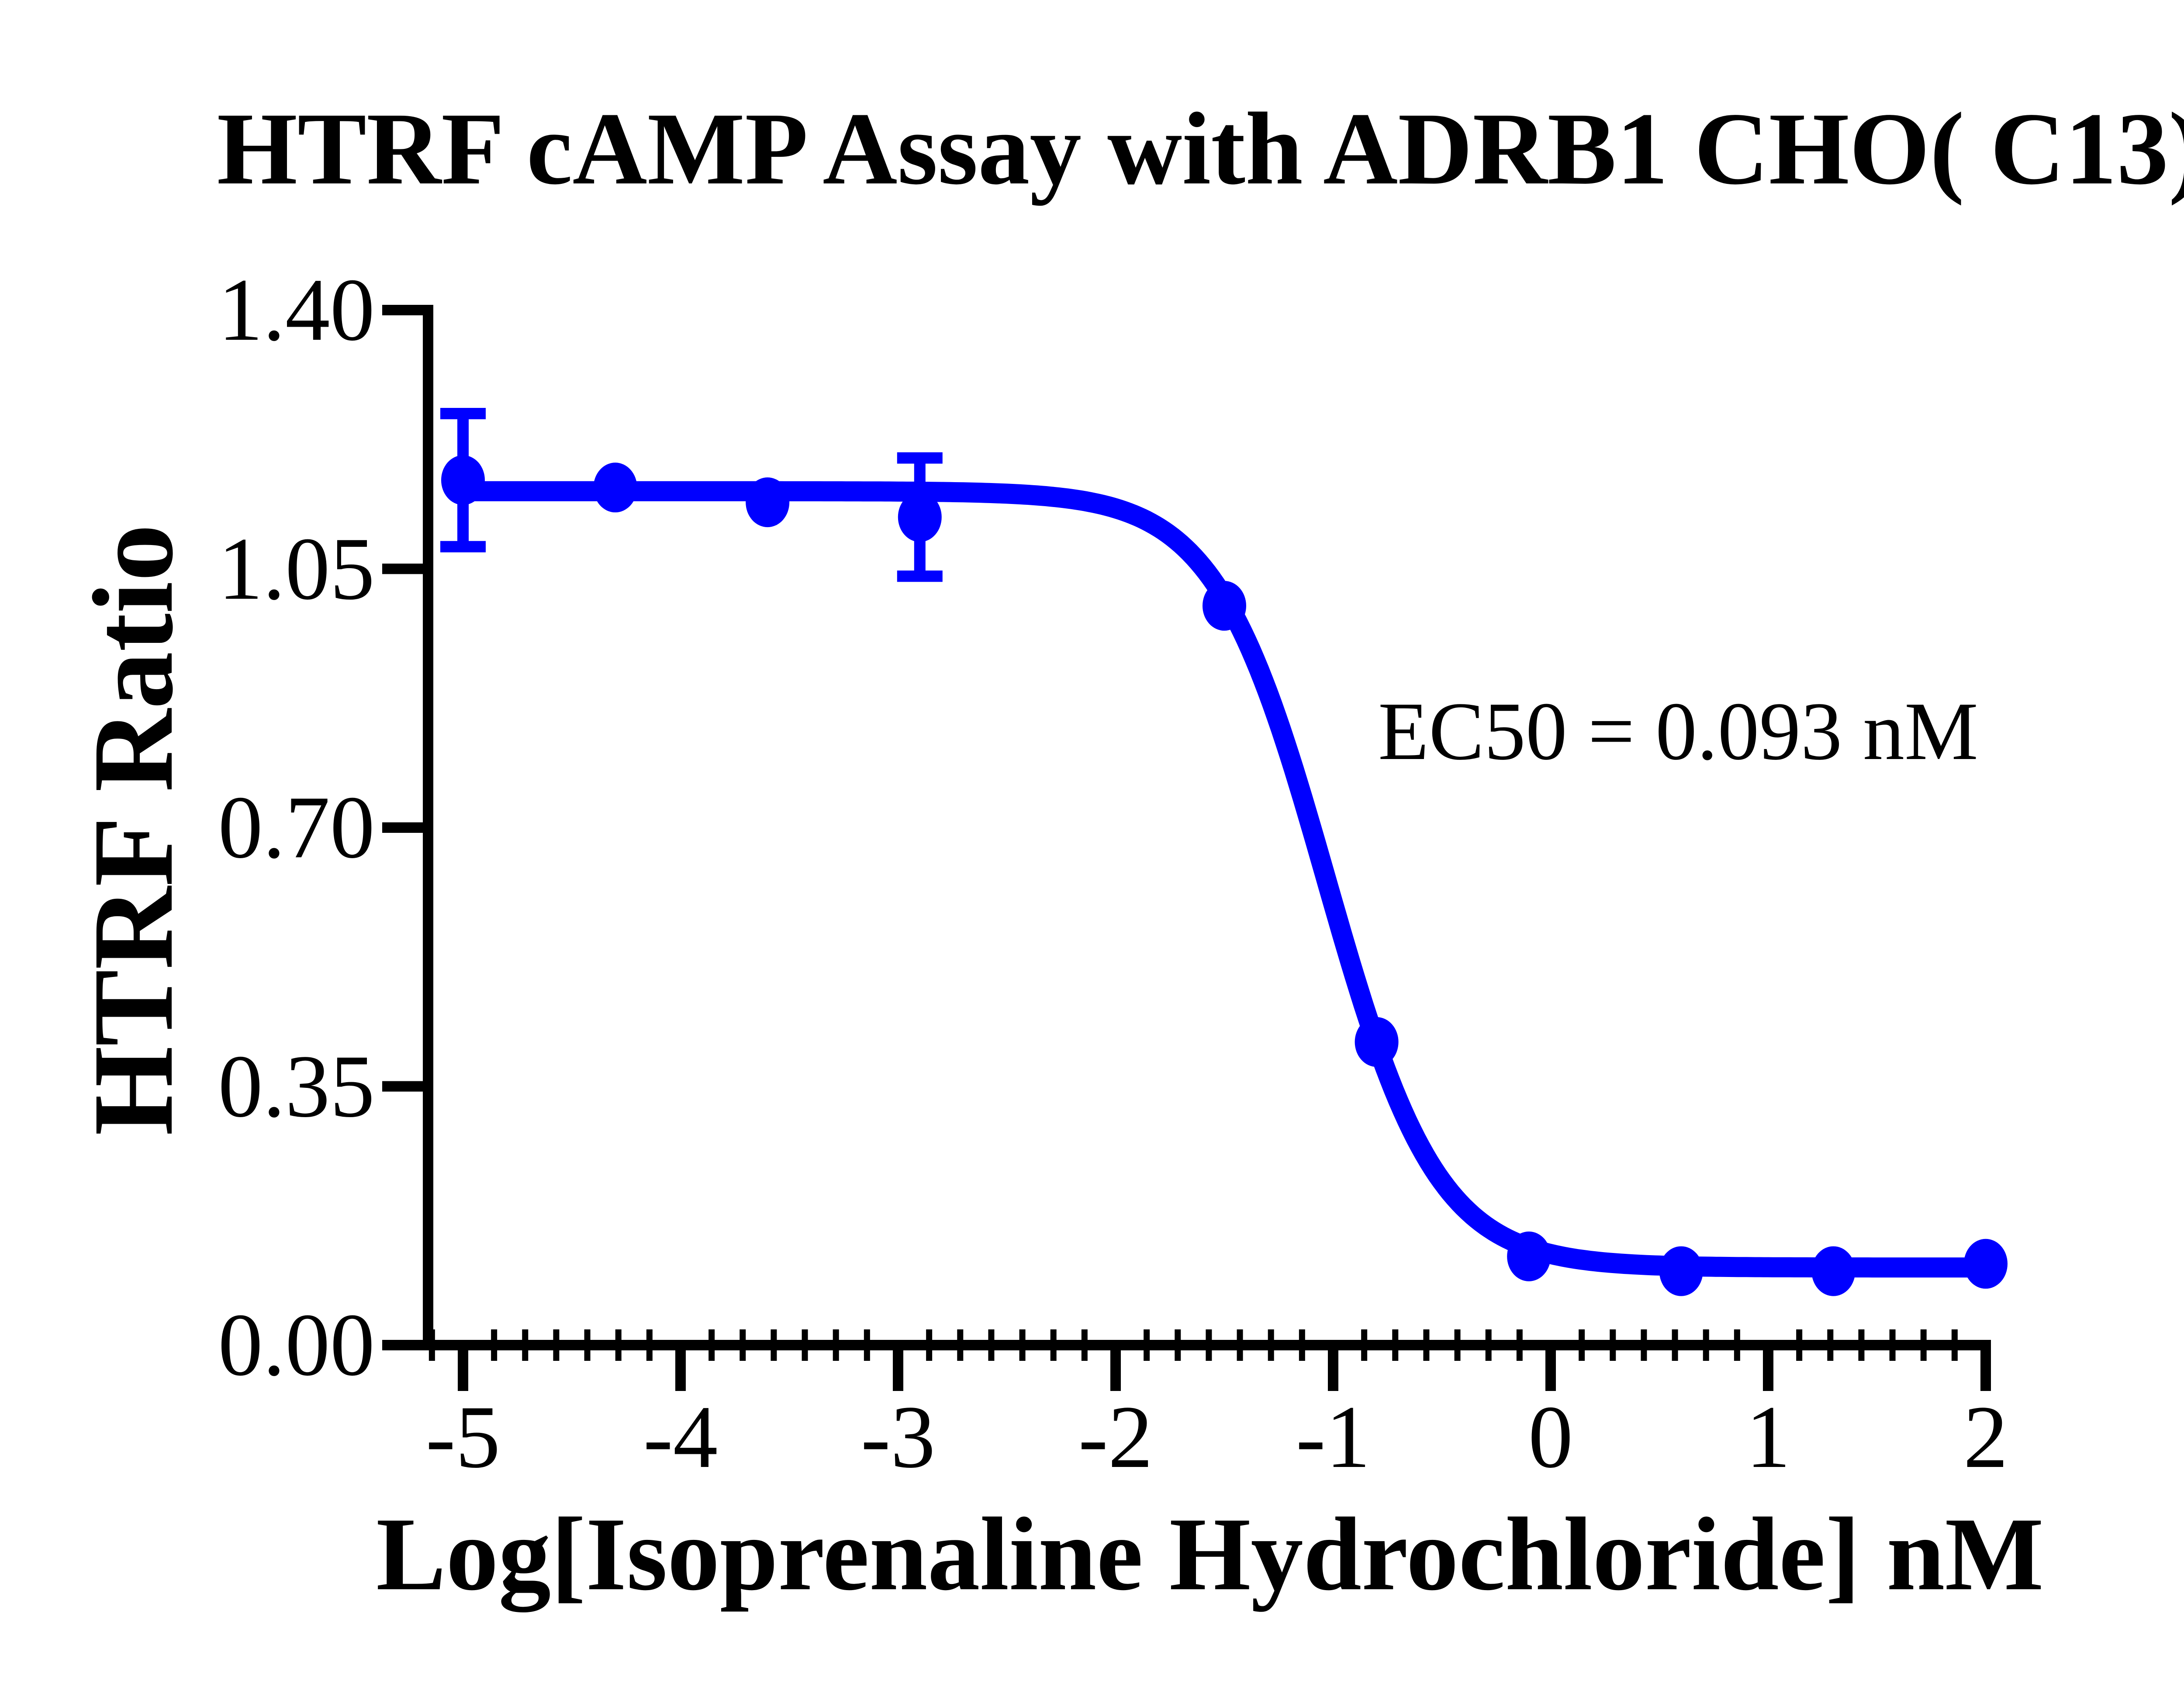  What do you see at coordinates (1550, 1437) in the screenshot?
I see `x-tick-label: 0` at bounding box center [1550, 1437].